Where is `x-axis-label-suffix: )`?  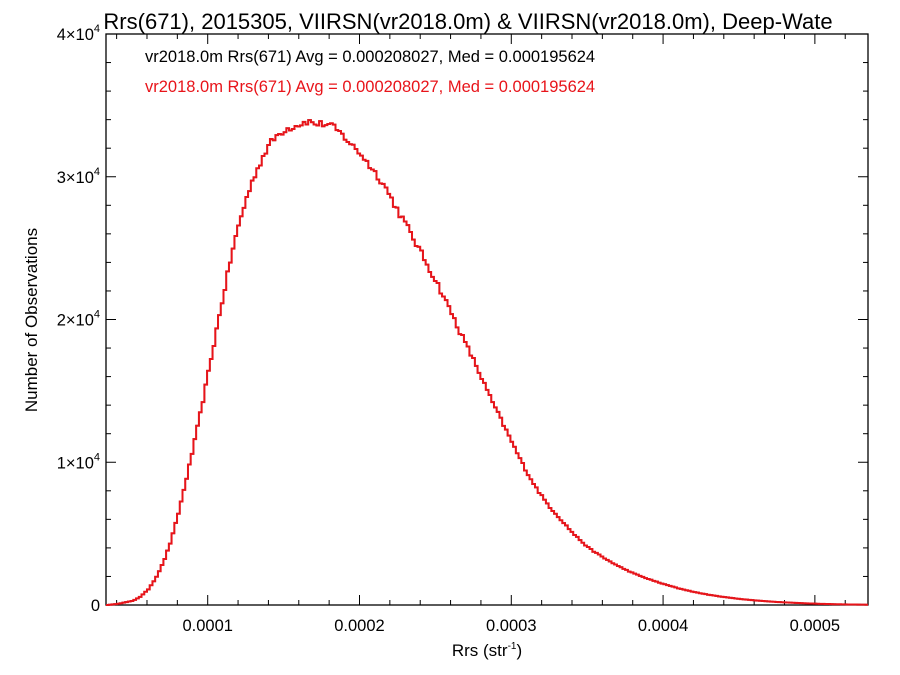 x-axis-label-suffix: ) is located at coordinates (519, 650).